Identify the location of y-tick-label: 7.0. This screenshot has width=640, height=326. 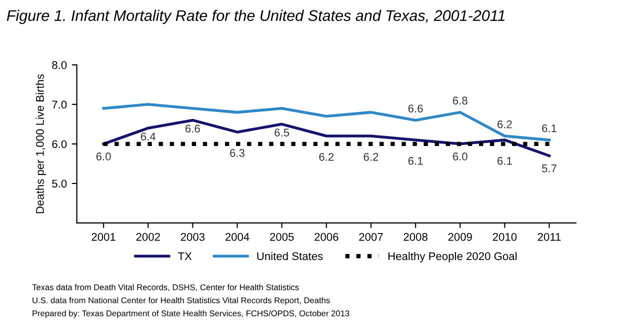
(59, 104).